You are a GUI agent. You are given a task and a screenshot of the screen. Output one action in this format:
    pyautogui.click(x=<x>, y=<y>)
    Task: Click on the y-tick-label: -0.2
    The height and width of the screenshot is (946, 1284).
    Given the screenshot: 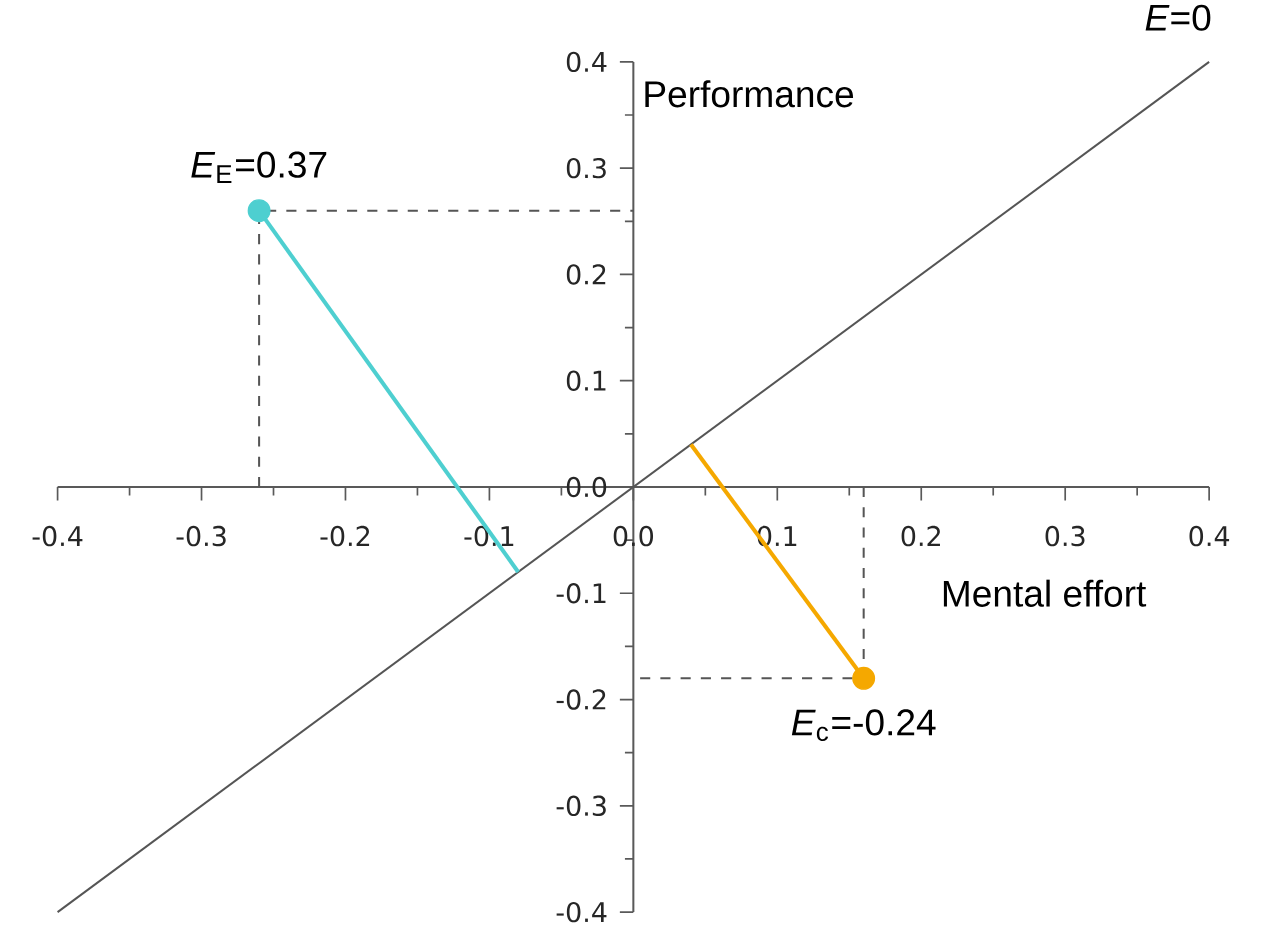 What is the action you would take?
    pyautogui.click(x=581, y=699)
    